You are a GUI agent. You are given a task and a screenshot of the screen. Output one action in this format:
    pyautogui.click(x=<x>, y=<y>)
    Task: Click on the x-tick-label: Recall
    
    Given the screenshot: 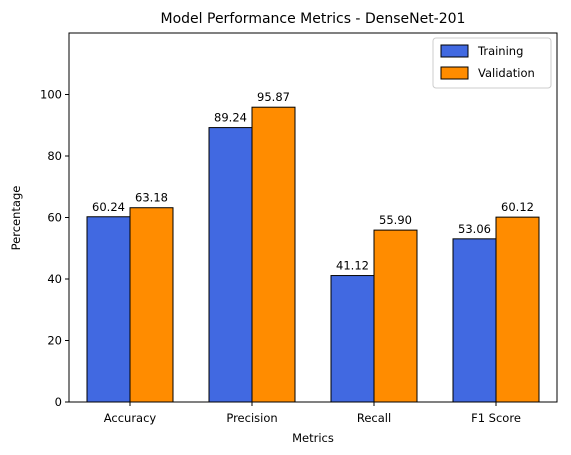 What is the action you would take?
    pyautogui.click(x=374, y=418)
    